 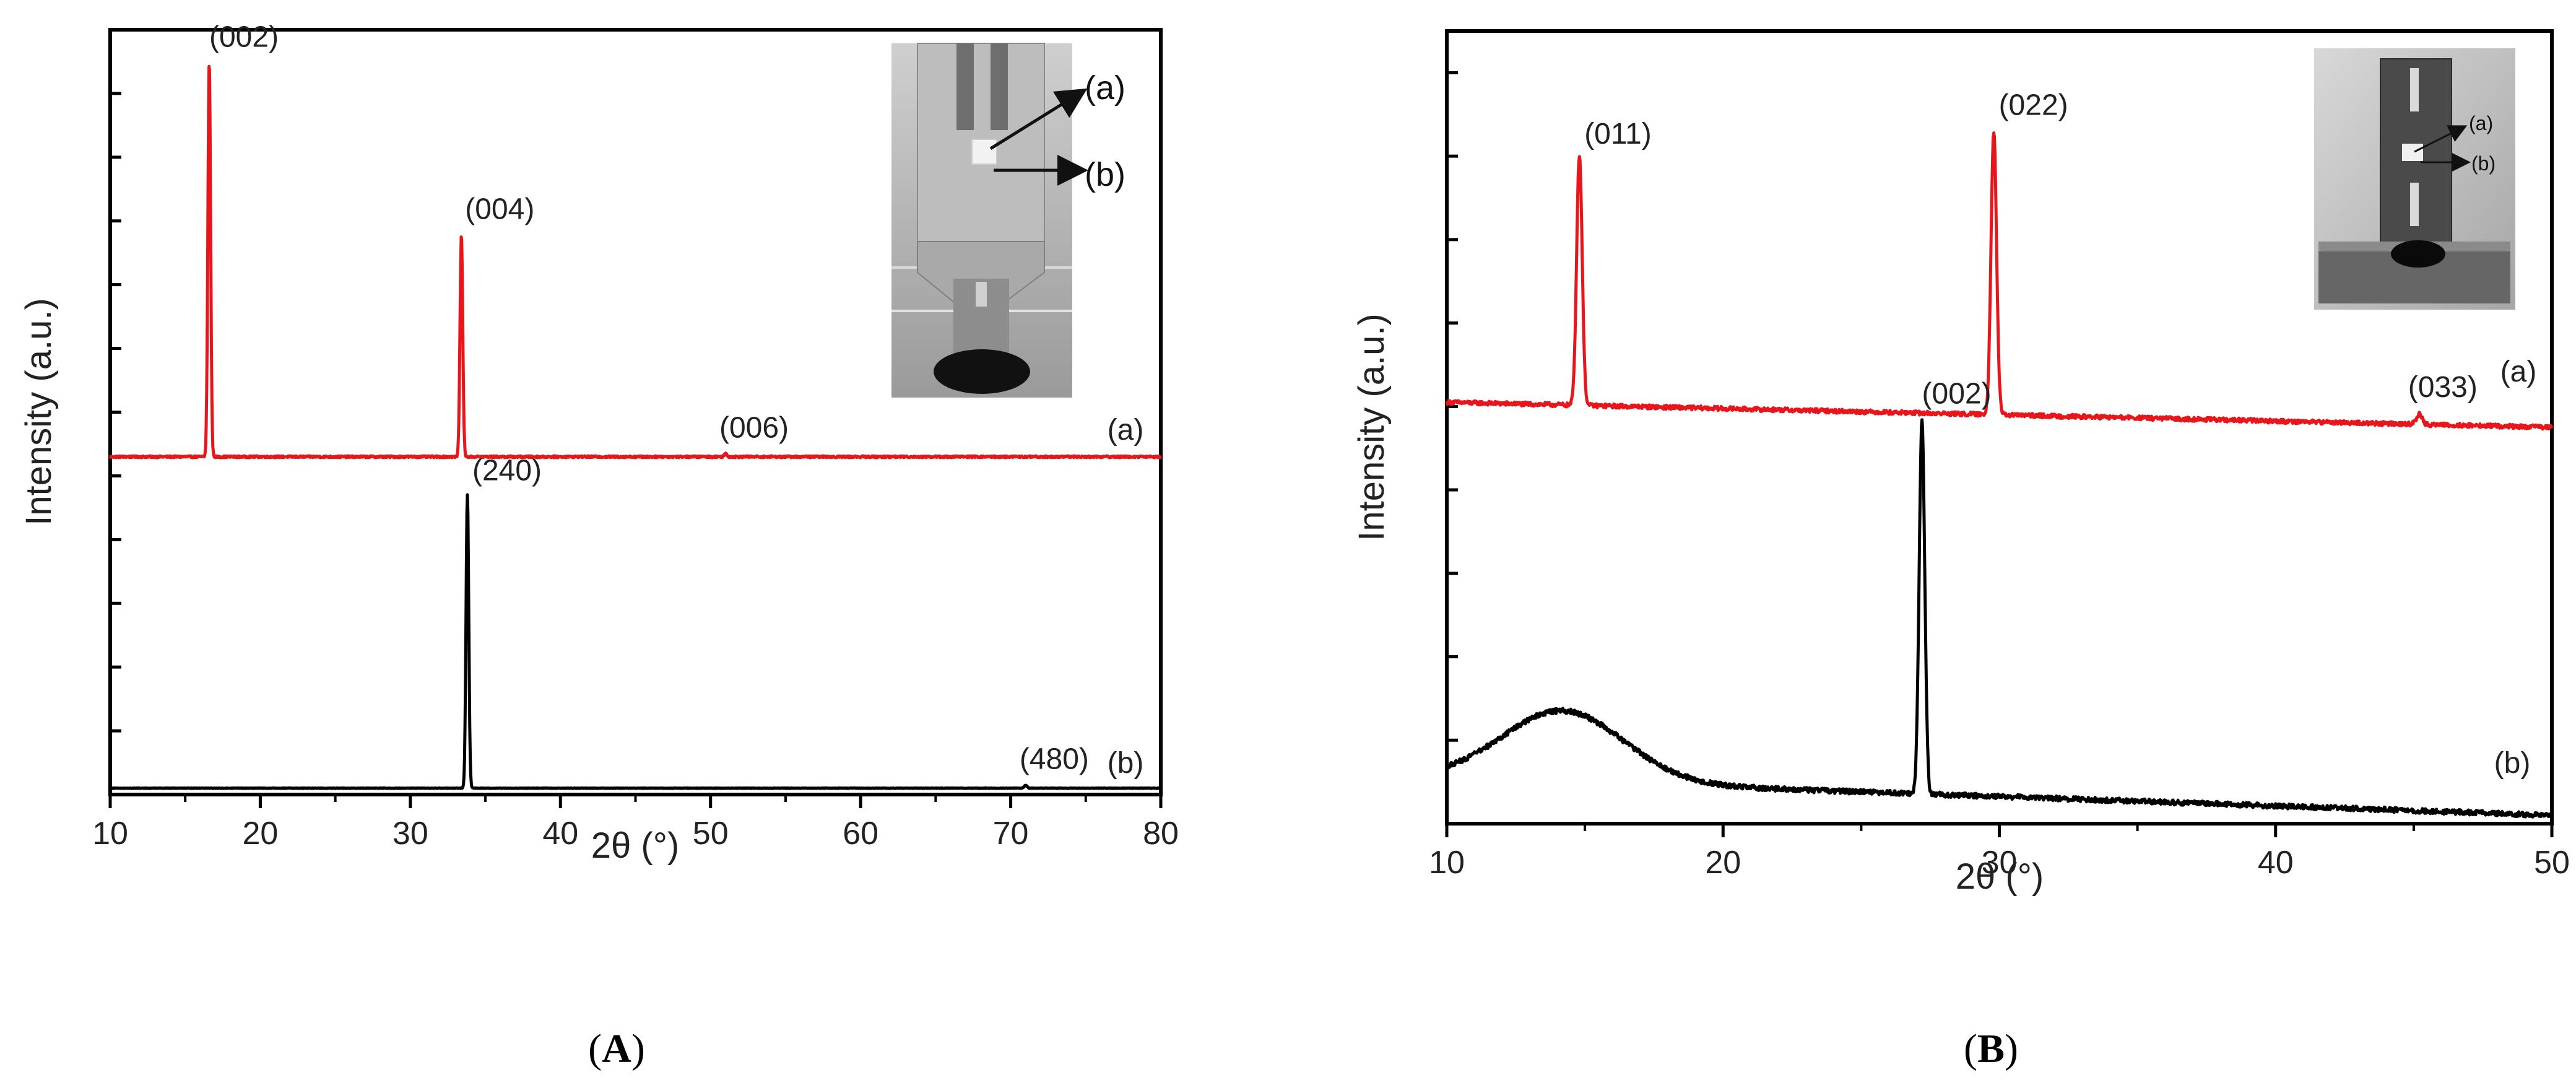 I want to click on panel-b-x-ticks: 10 20 30 40 50, so click(x=1999, y=852).